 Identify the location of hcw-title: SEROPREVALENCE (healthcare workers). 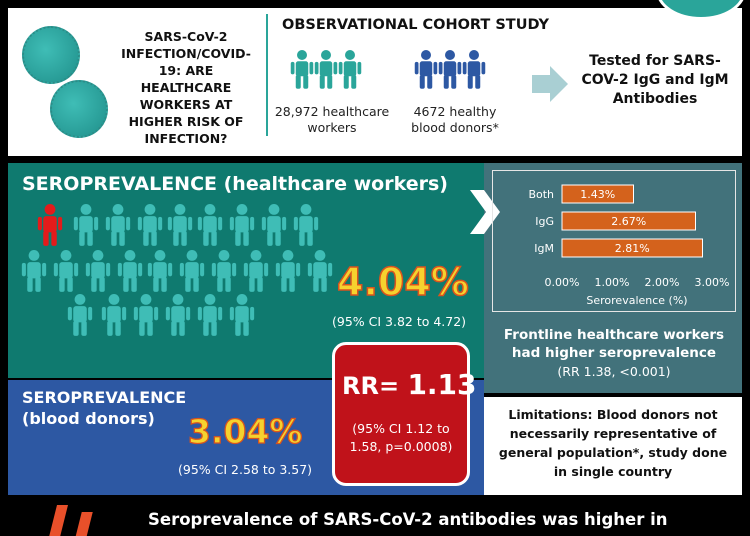
(235, 184).